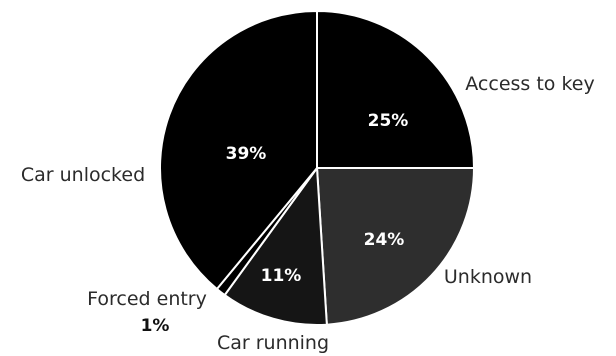 The image size is (616, 356). Describe the element at coordinates (395, 89) in the screenshot. I see `pie-slice-access-to-key` at that location.